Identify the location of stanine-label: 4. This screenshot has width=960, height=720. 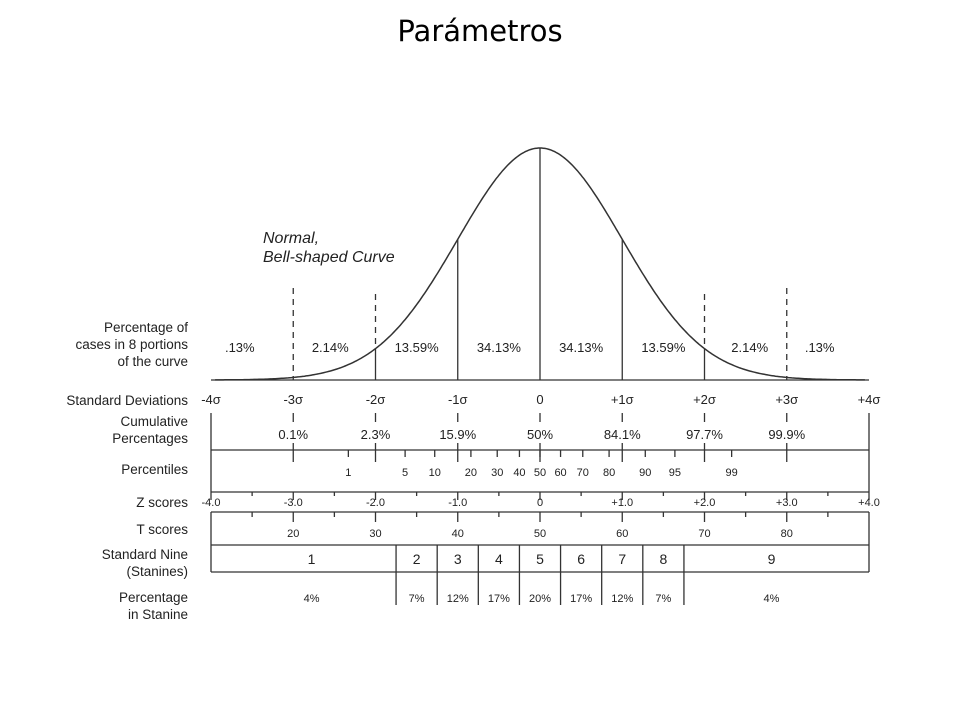
(499, 559).